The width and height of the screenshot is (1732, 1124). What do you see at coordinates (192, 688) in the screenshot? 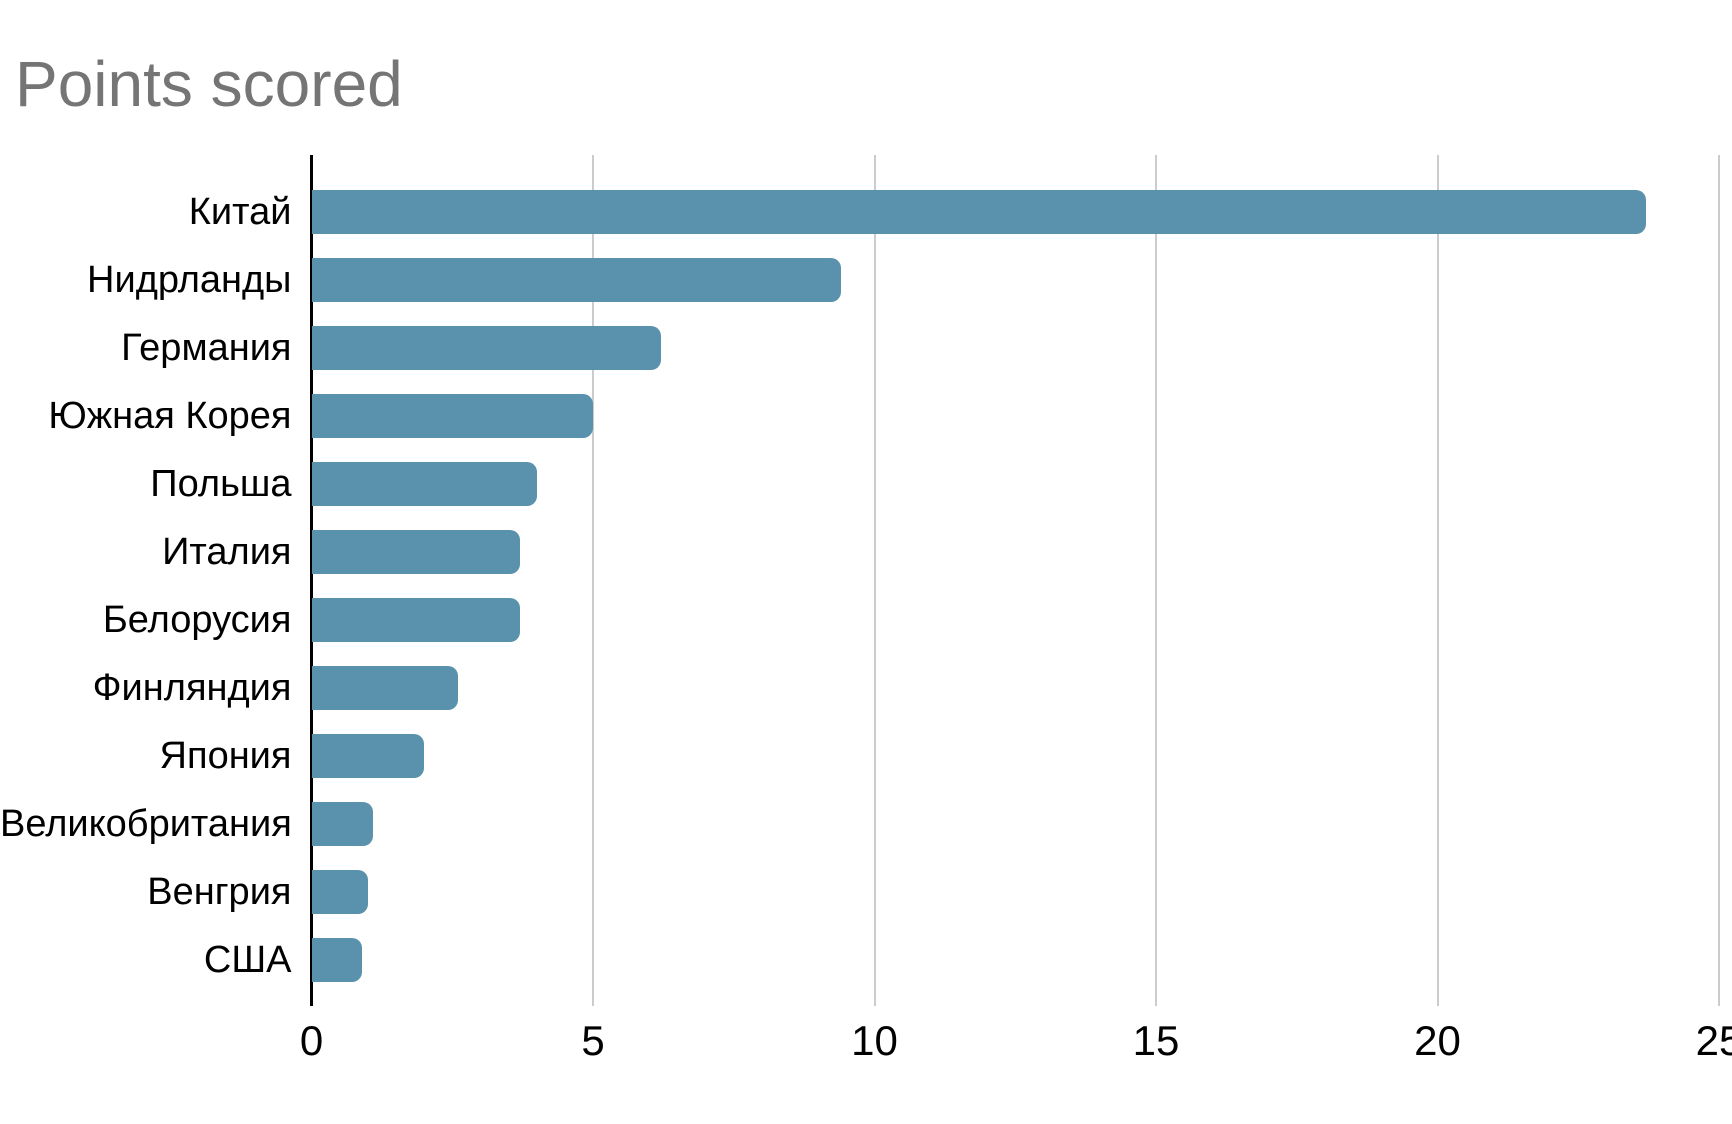
I see `category-label: Финляндия` at bounding box center [192, 688].